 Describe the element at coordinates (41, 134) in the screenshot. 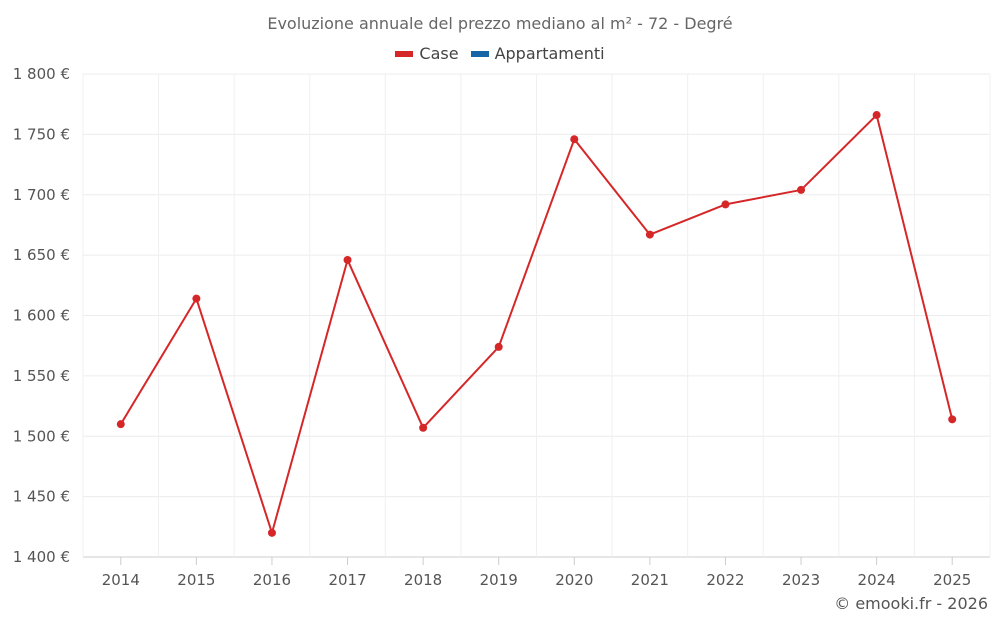

I see `y-tick-label: 1 750 €` at that location.